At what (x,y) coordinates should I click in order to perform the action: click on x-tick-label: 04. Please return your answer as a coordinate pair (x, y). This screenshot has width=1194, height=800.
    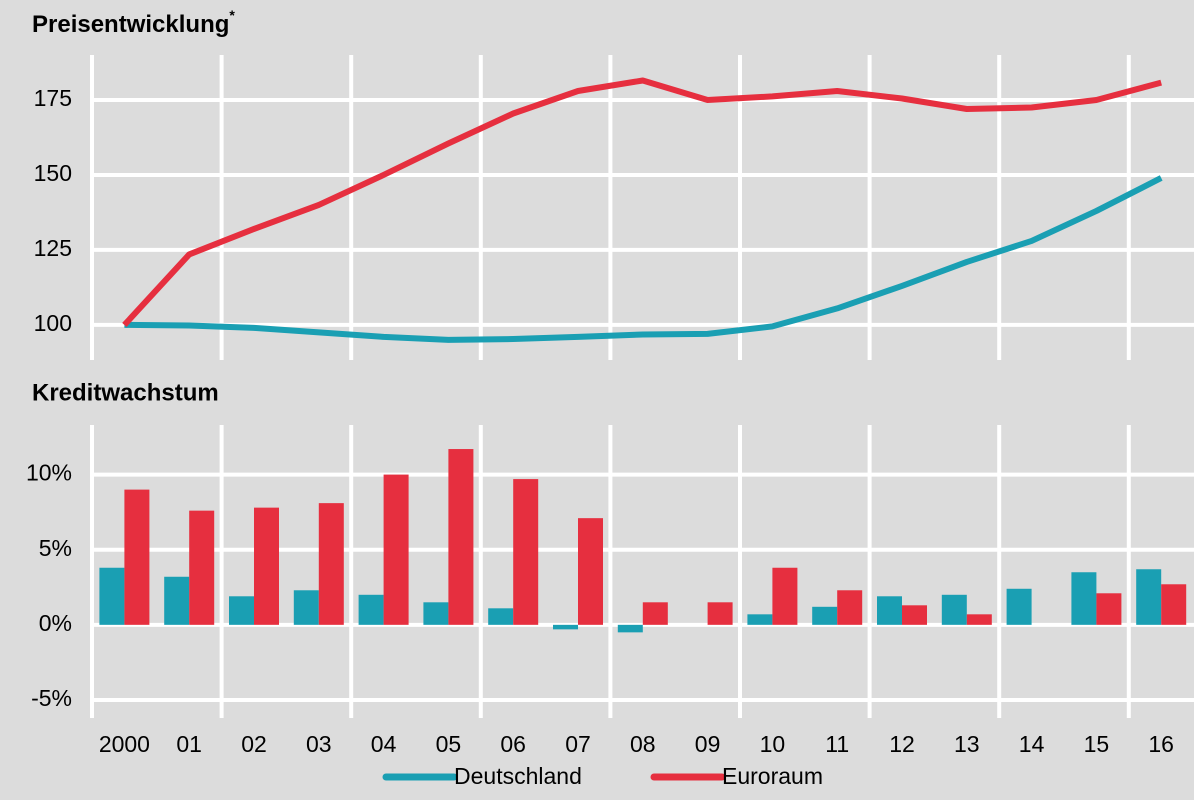
    Looking at the image, I should click on (384, 744).